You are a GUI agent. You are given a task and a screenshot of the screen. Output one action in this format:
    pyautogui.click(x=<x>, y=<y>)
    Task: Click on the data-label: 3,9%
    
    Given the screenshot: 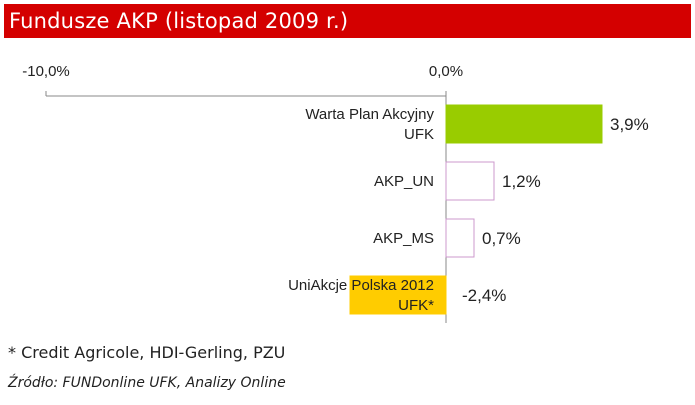 What is the action you would take?
    pyautogui.click(x=629, y=124)
    